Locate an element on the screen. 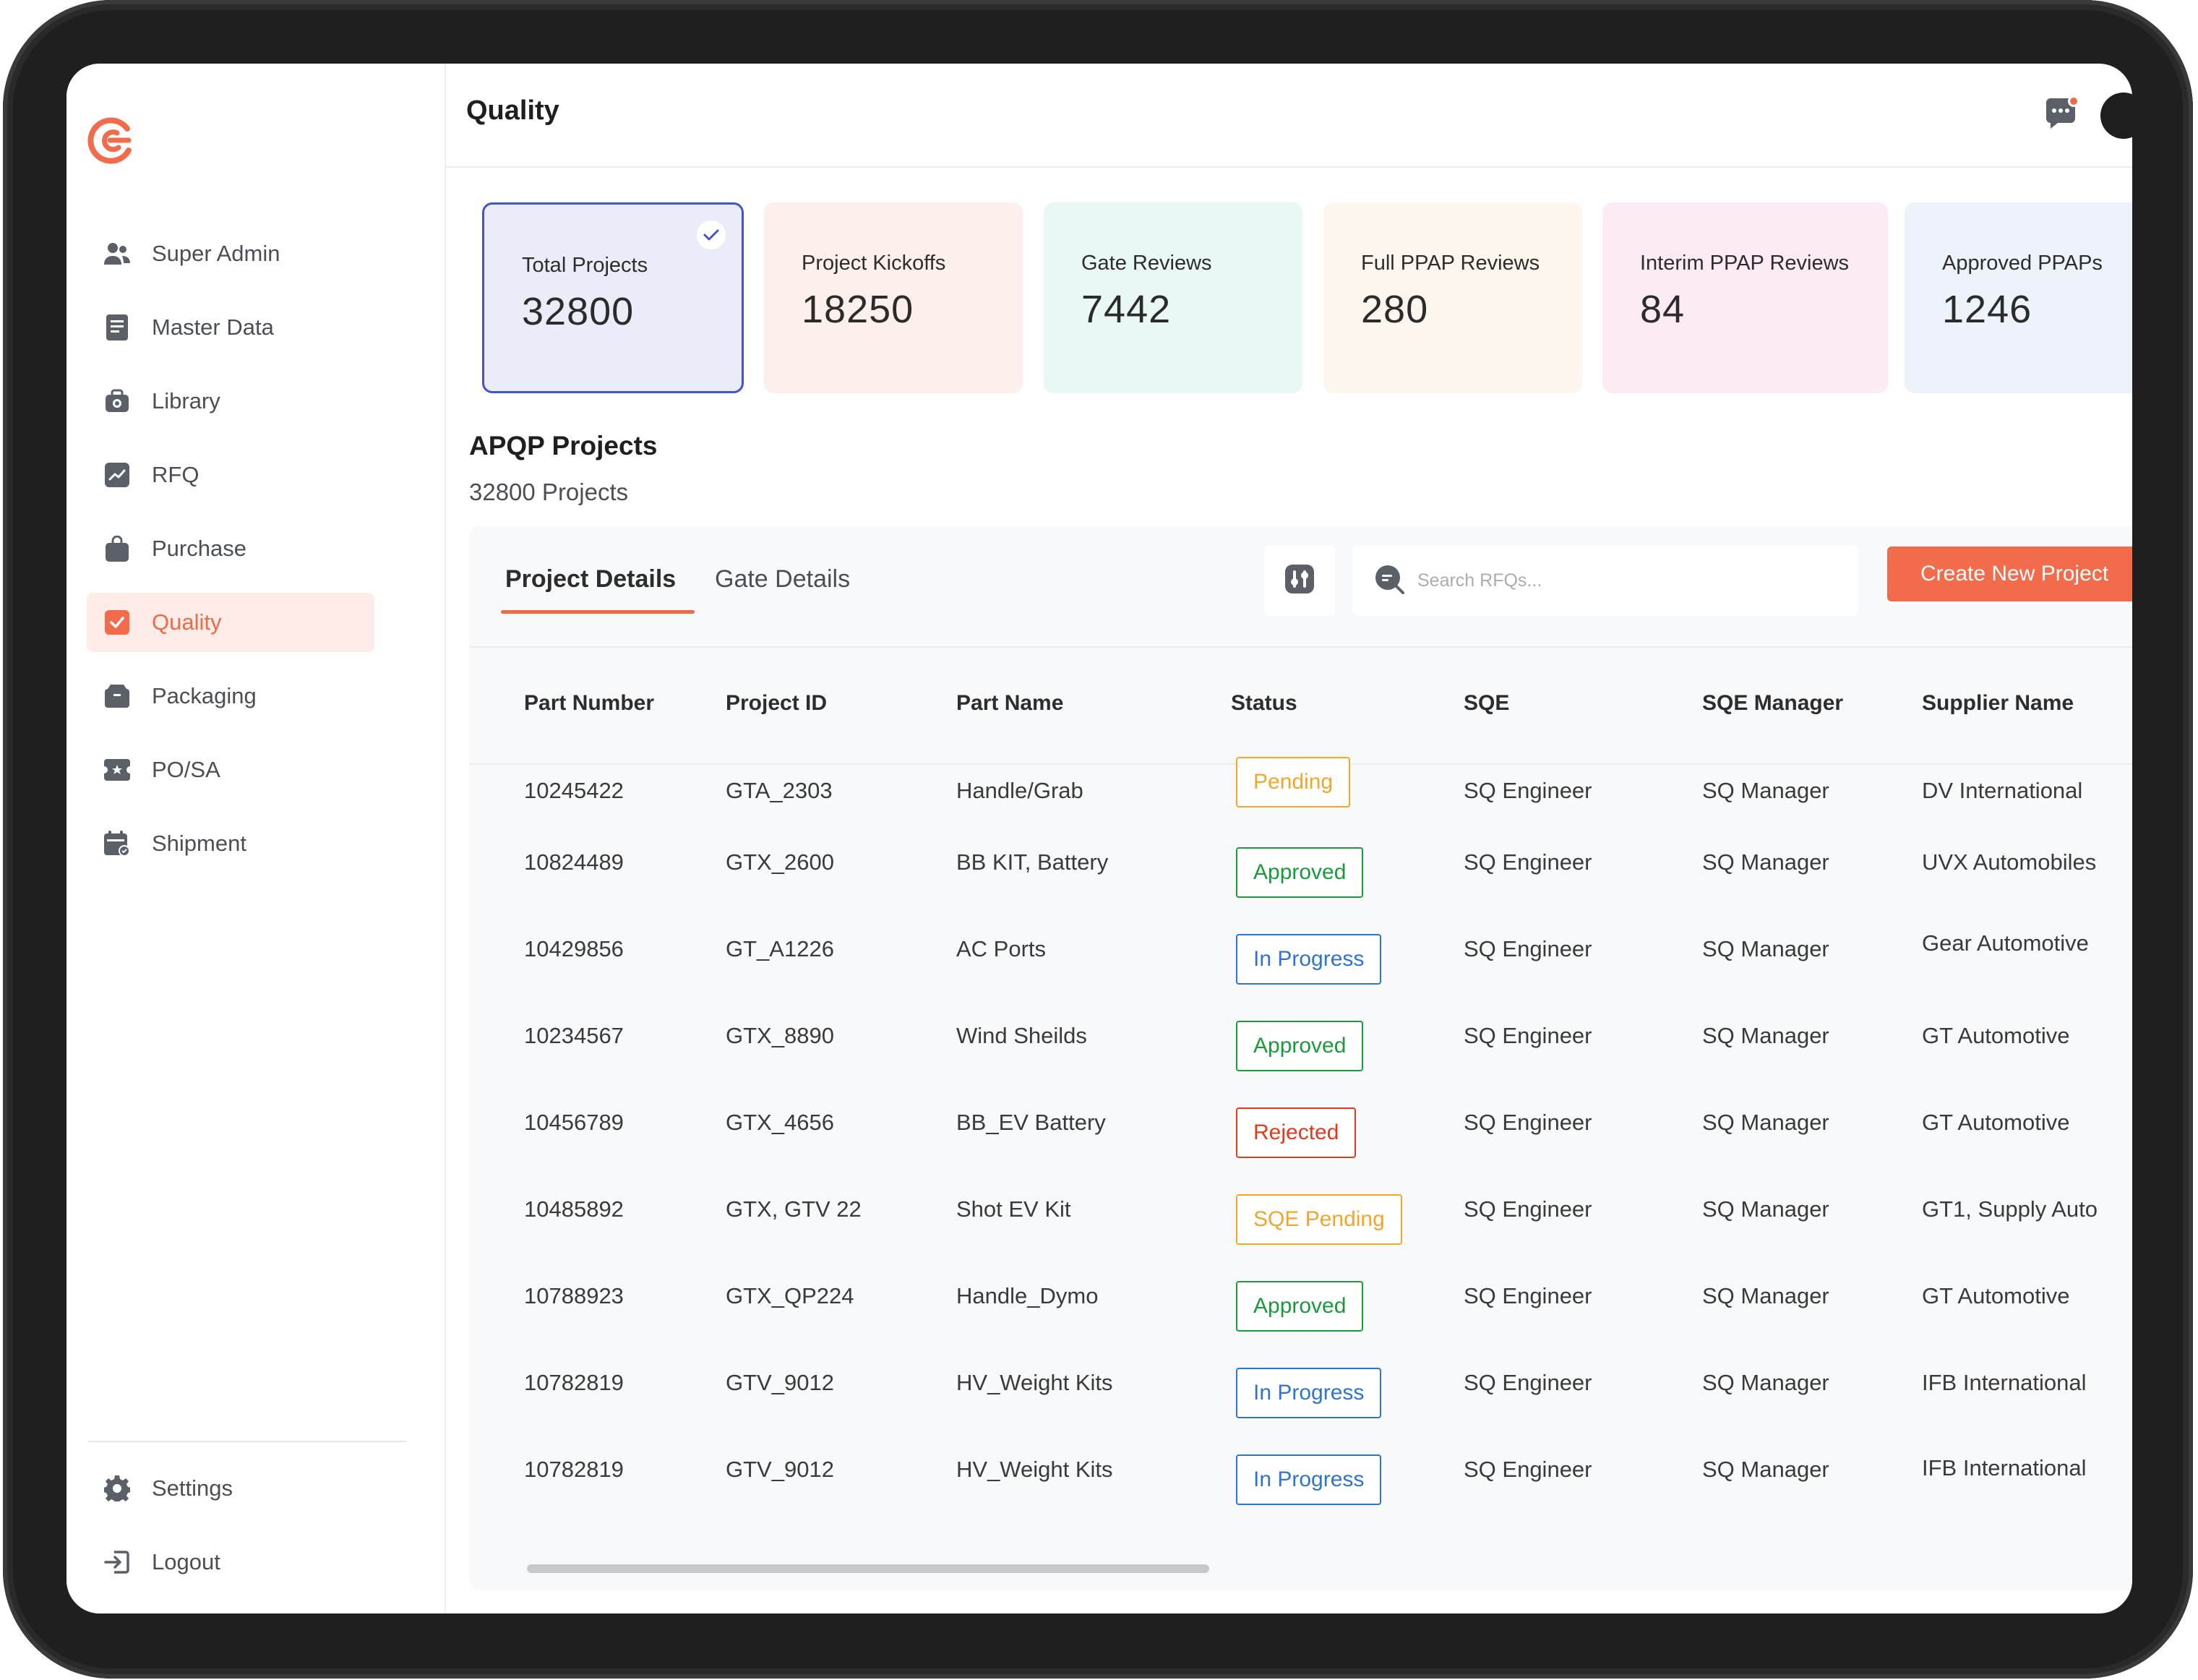 The width and height of the screenshot is (2198, 1680). filter-button is located at coordinates (1299, 580).